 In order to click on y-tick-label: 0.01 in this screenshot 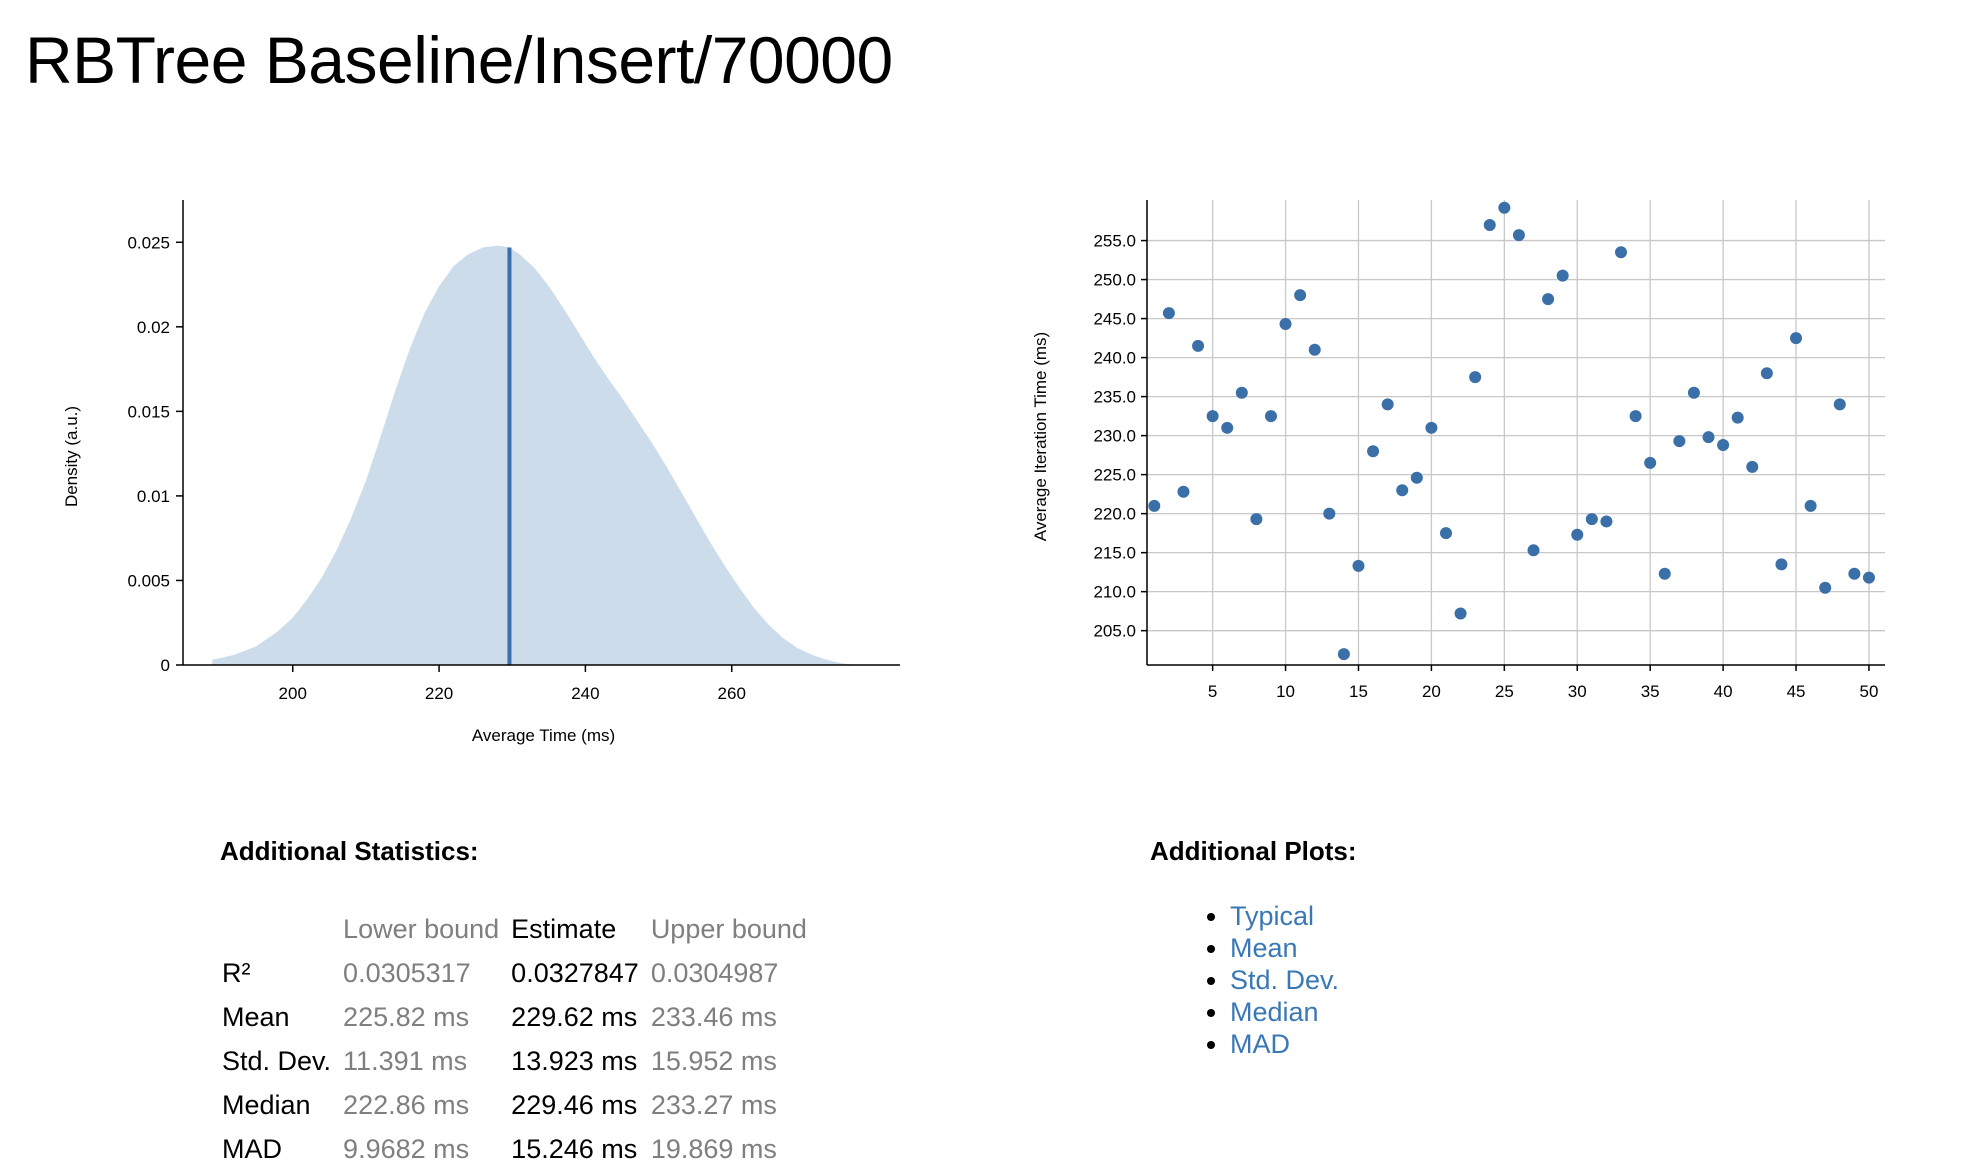, I will do `click(153, 496)`.